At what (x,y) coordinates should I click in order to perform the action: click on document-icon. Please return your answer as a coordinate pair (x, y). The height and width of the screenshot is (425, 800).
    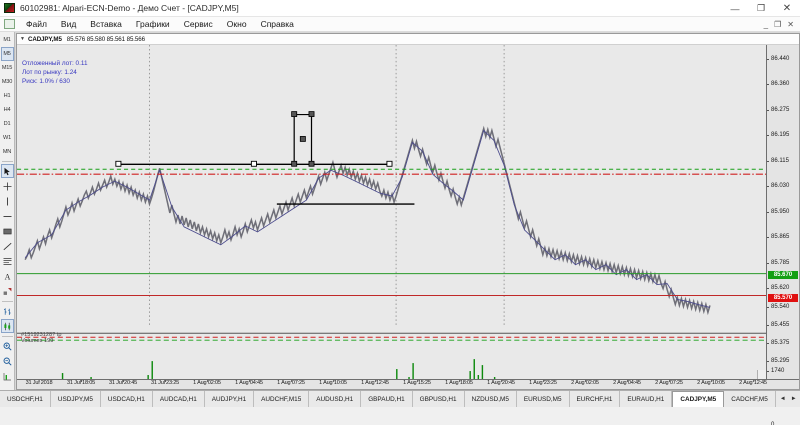
    Looking at the image, I should click on (9, 24).